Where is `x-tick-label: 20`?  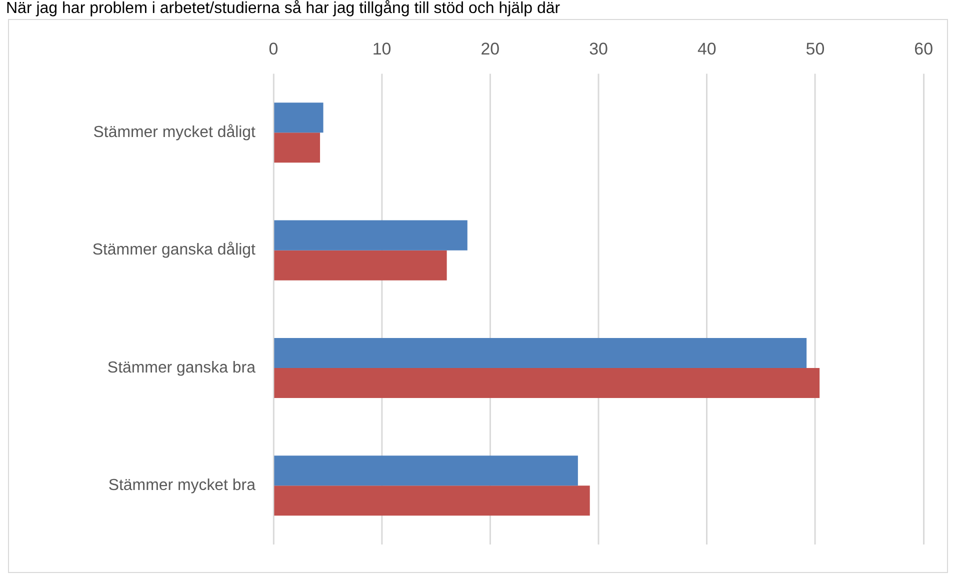 x-tick-label: 20 is located at coordinates (490, 48).